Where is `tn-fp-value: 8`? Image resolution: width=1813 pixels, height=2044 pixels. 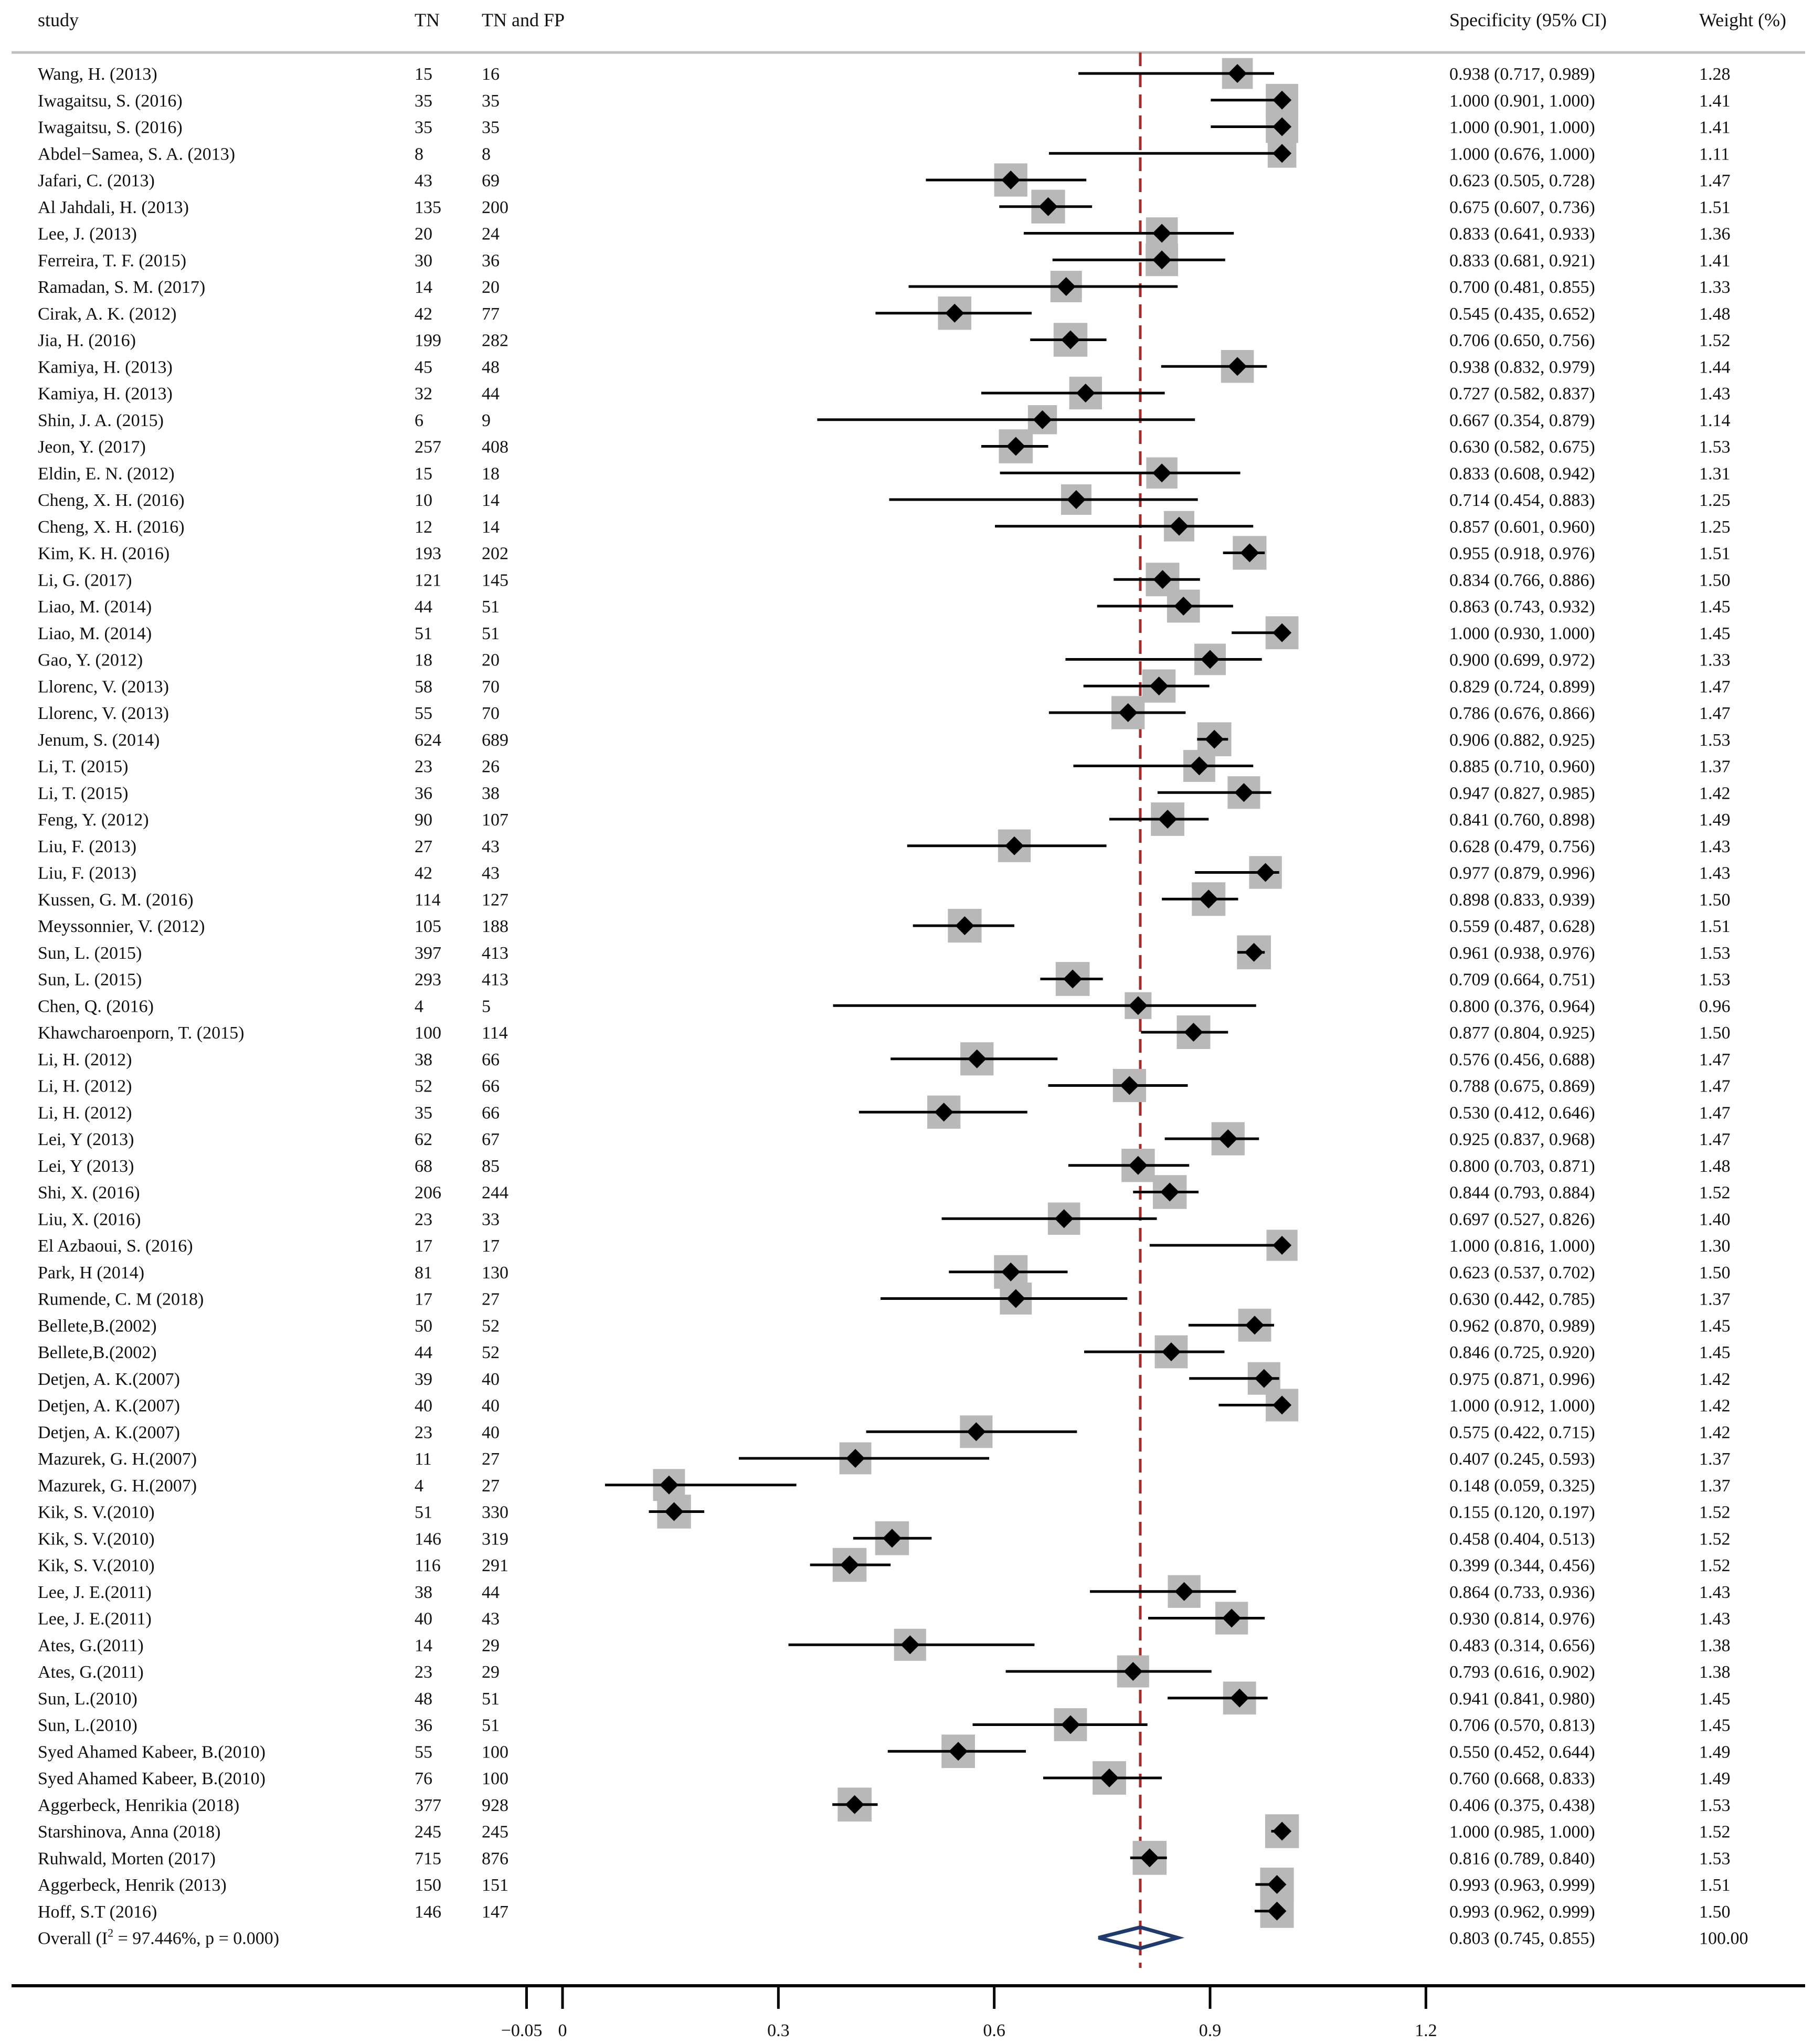
tn-fp-value: 8 is located at coordinates (486, 154).